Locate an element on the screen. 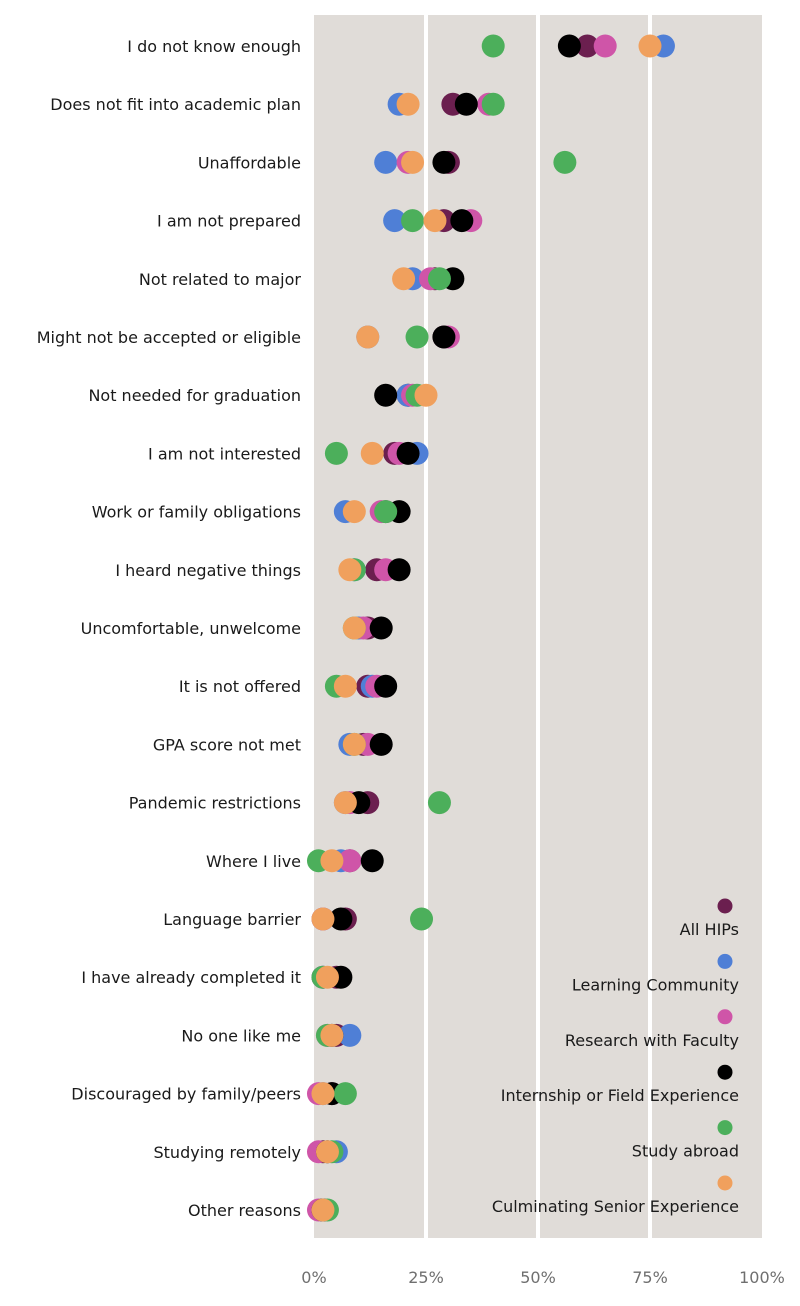 The height and width of the screenshot is (1306, 800). category-label: Does not fit into academic plan is located at coordinates (175, 104).